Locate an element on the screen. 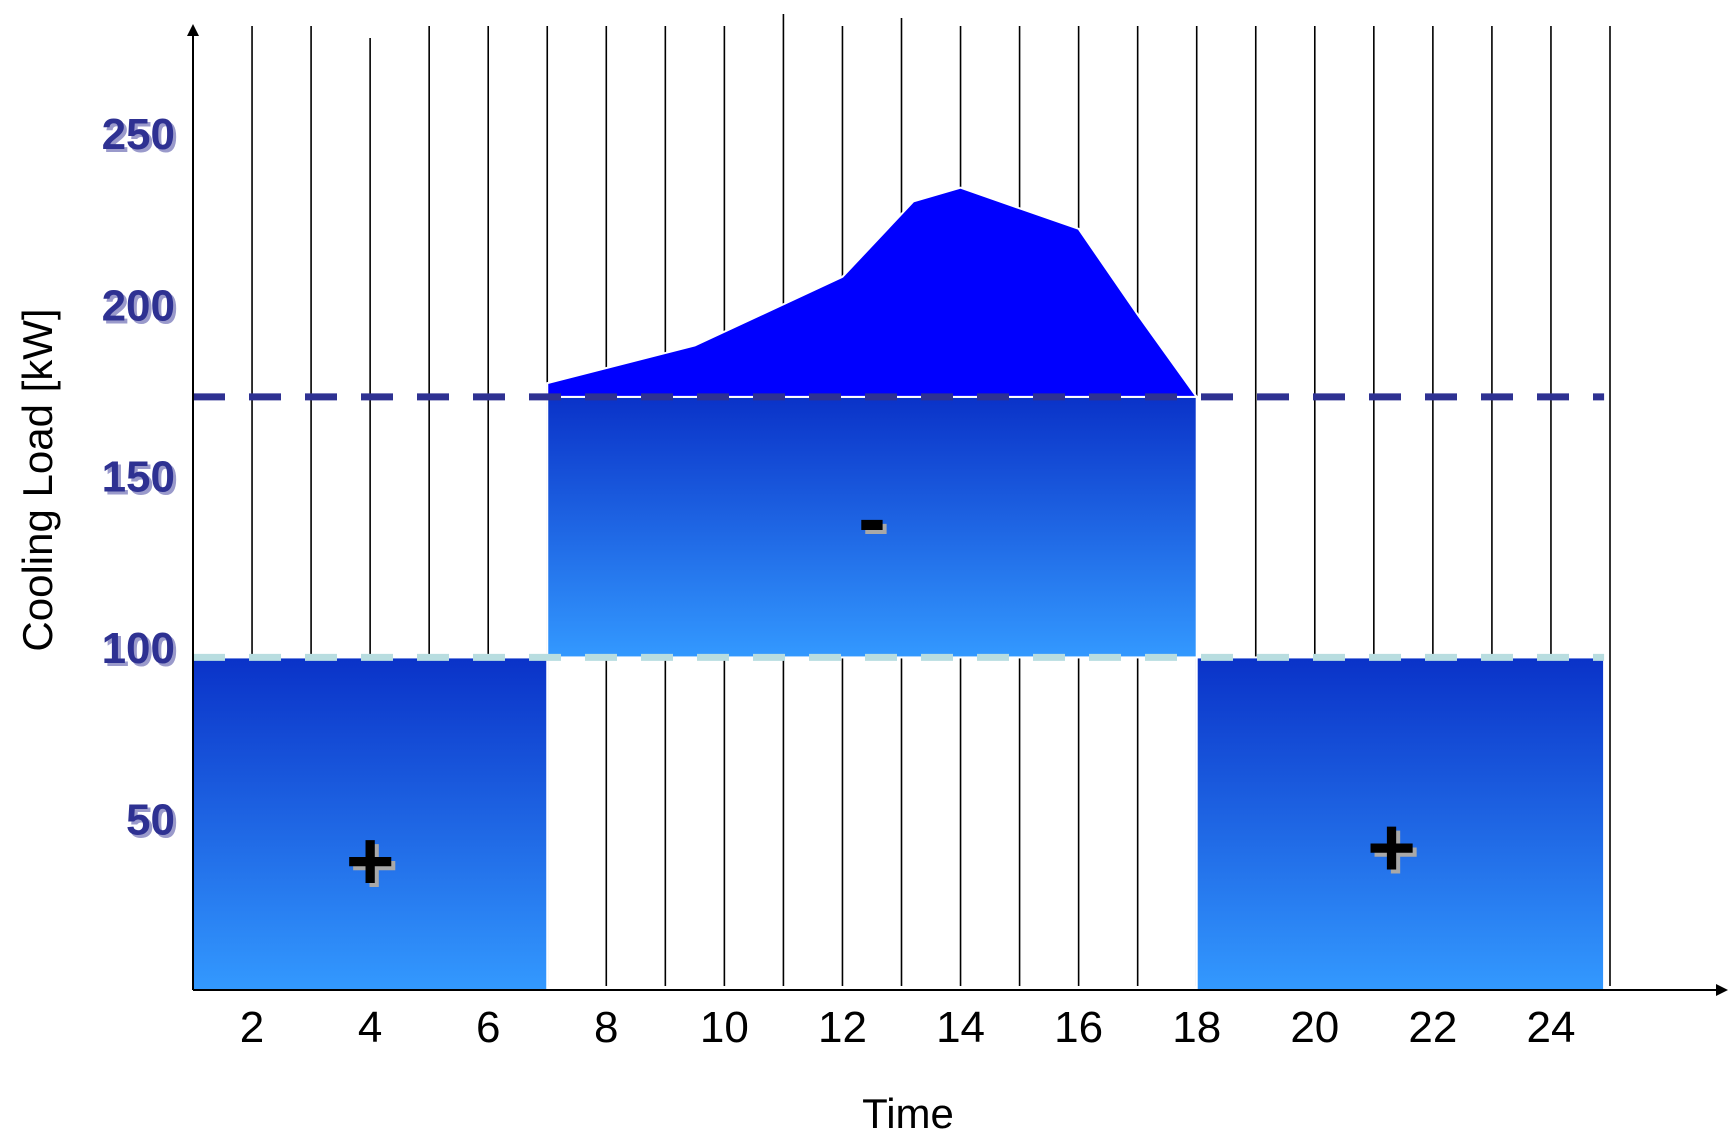 The width and height of the screenshot is (1731, 1143). x-tick-label: 4 is located at coordinates (370, 1027).